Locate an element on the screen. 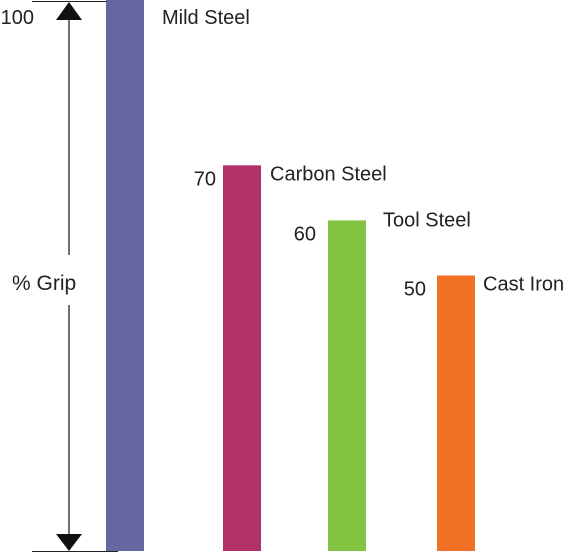 The width and height of the screenshot is (571, 553). bar-tool-steel is located at coordinates (347, 385).